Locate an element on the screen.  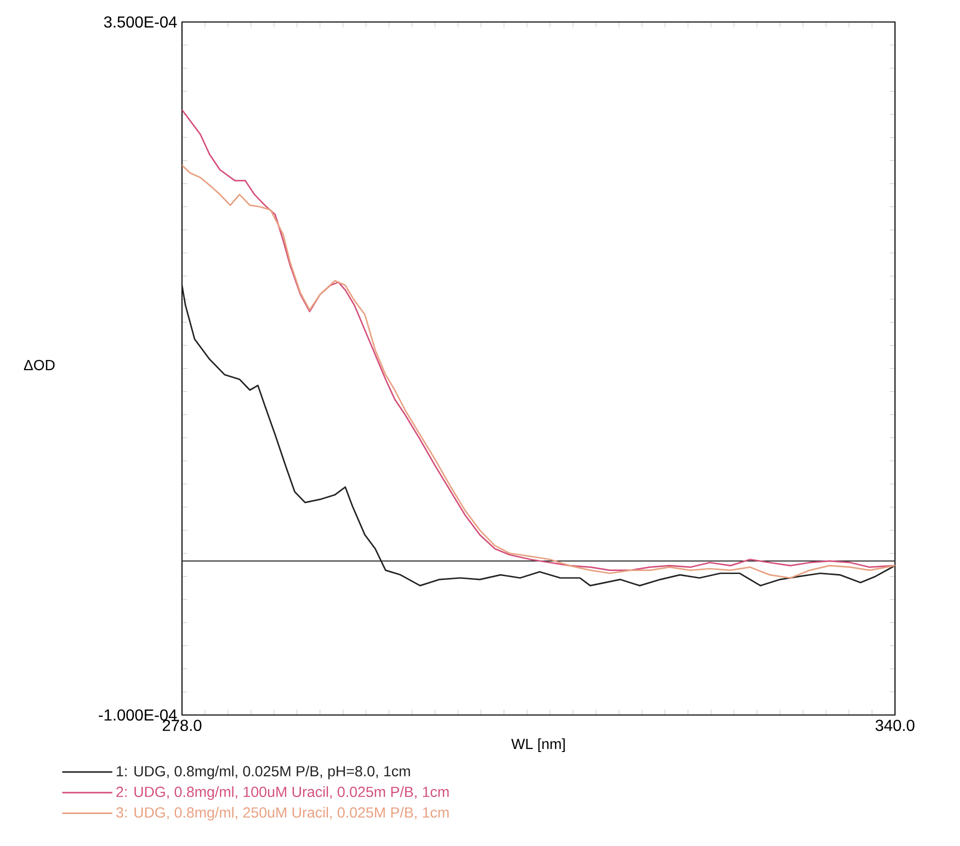
y-tick-label: 3.500E-04 is located at coordinates (140, 22).